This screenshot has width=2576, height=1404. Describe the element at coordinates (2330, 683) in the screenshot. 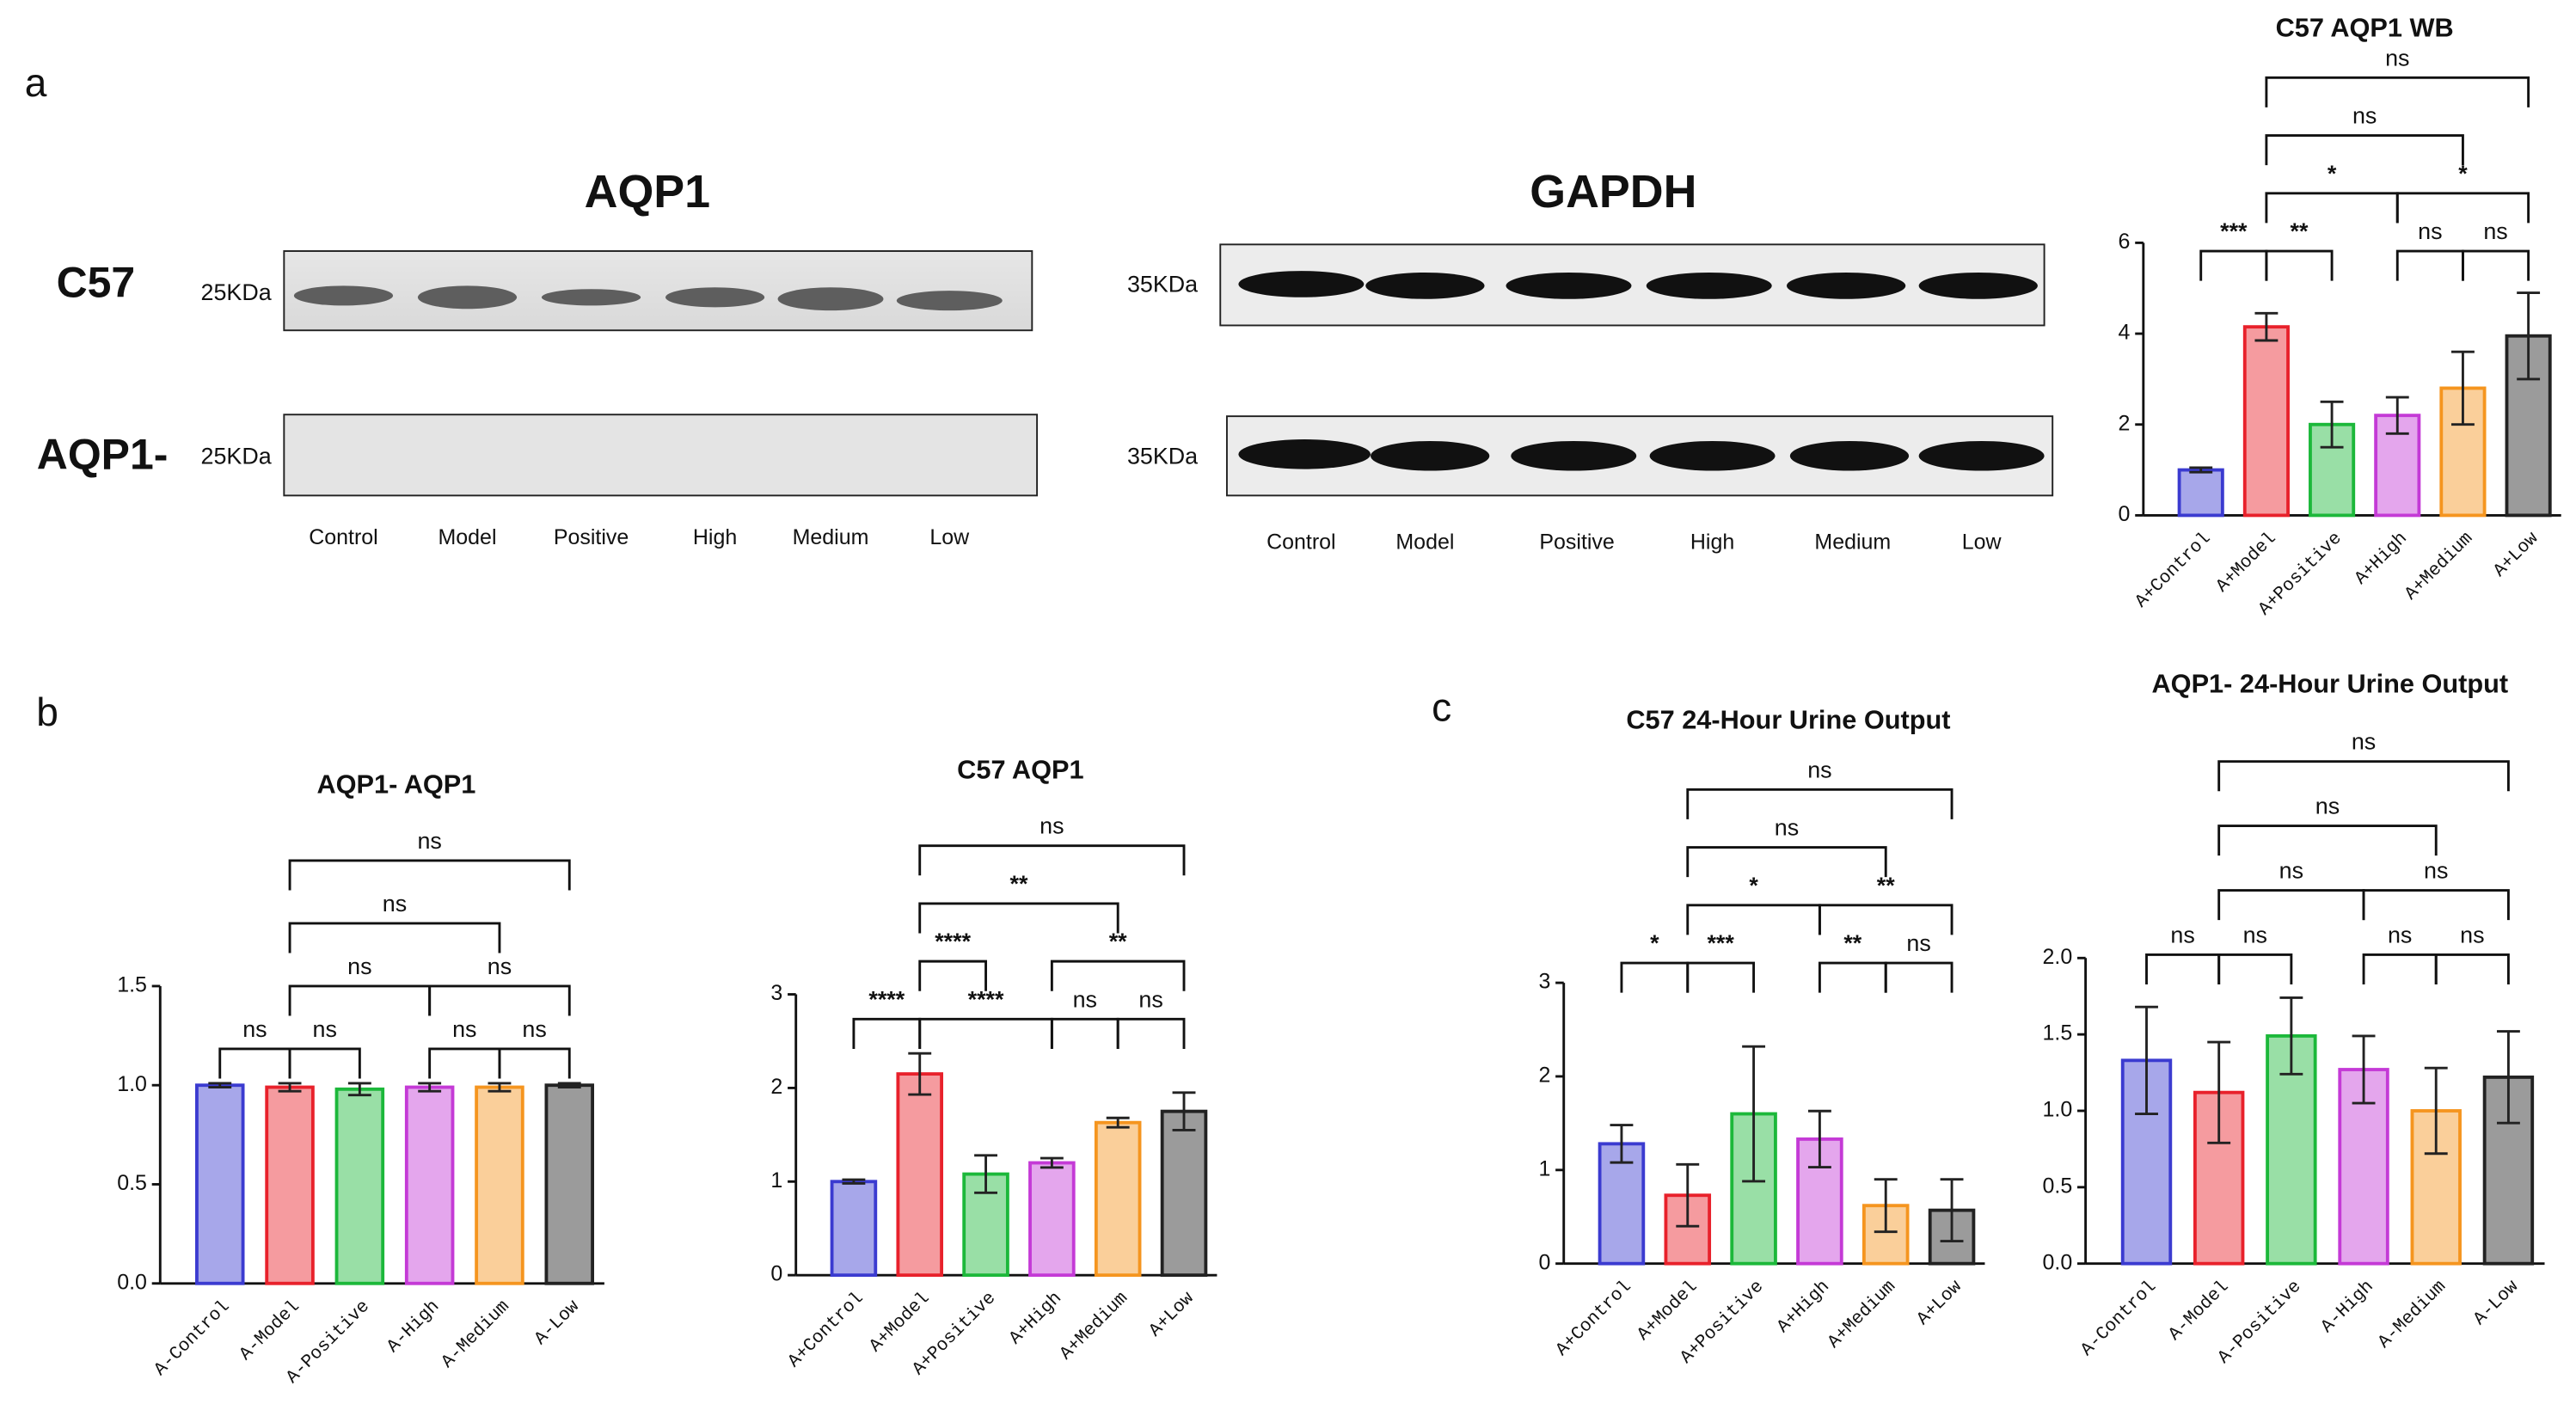

I see `chart-title: AQP1- 24-Hour Urine Output` at that location.